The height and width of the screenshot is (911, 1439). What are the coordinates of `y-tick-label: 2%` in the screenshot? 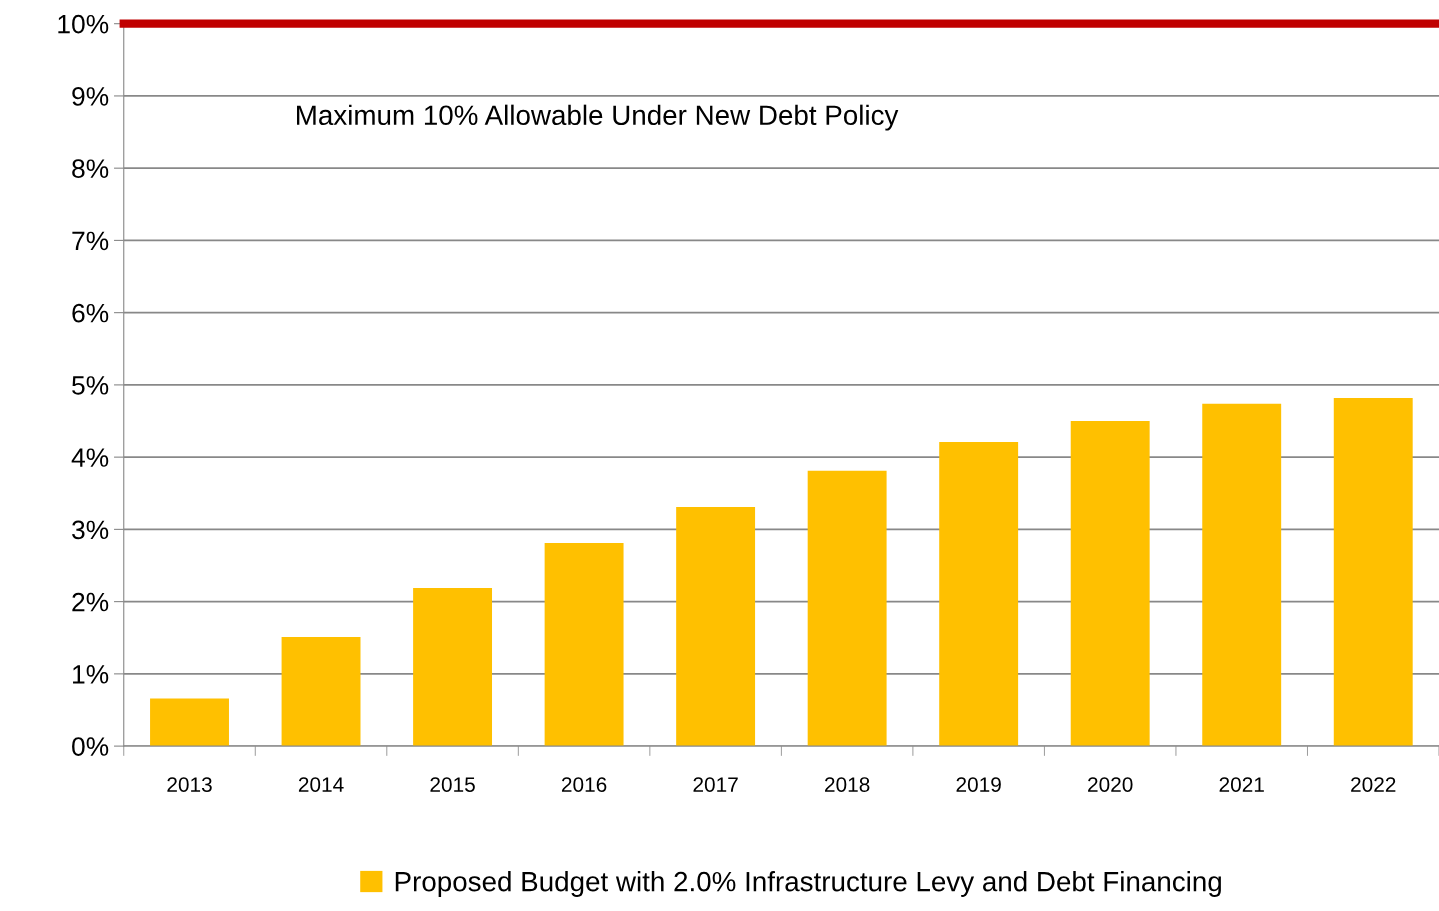 It's located at (90, 602).